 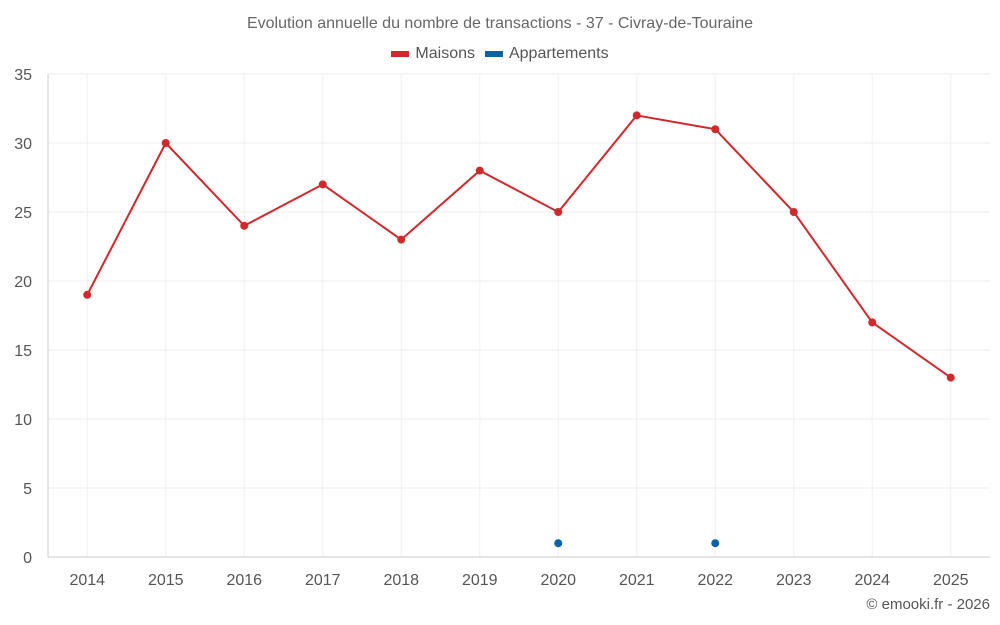 I want to click on y-tick-label: 0, so click(x=27, y=558).